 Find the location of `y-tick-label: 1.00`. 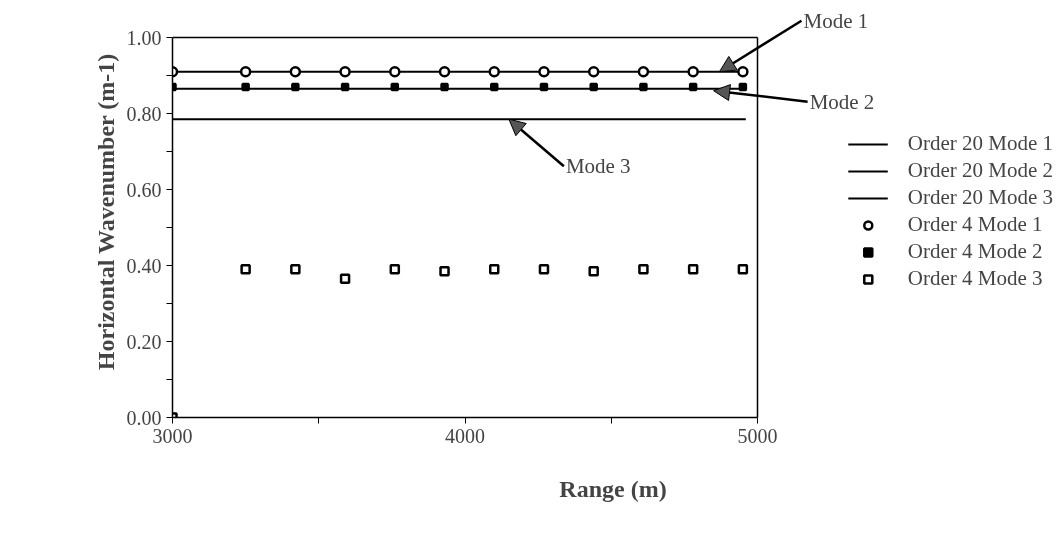

y-tick-label: 1.00 is located at coordinates (144, 37).